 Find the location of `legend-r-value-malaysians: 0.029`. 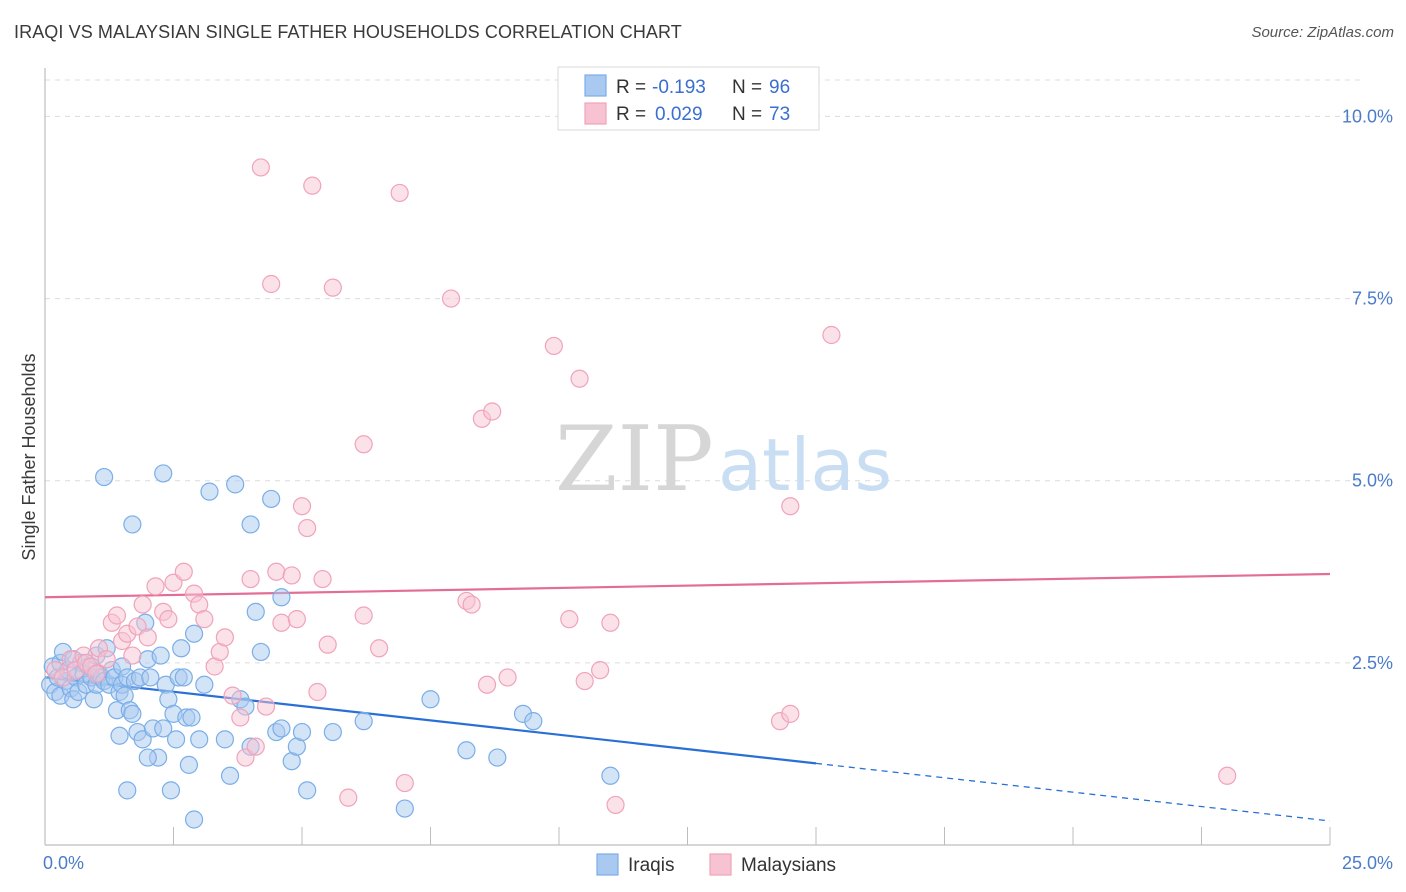

legend-r-value-malaysians: 0.029 is located at coordinates (679, 114).